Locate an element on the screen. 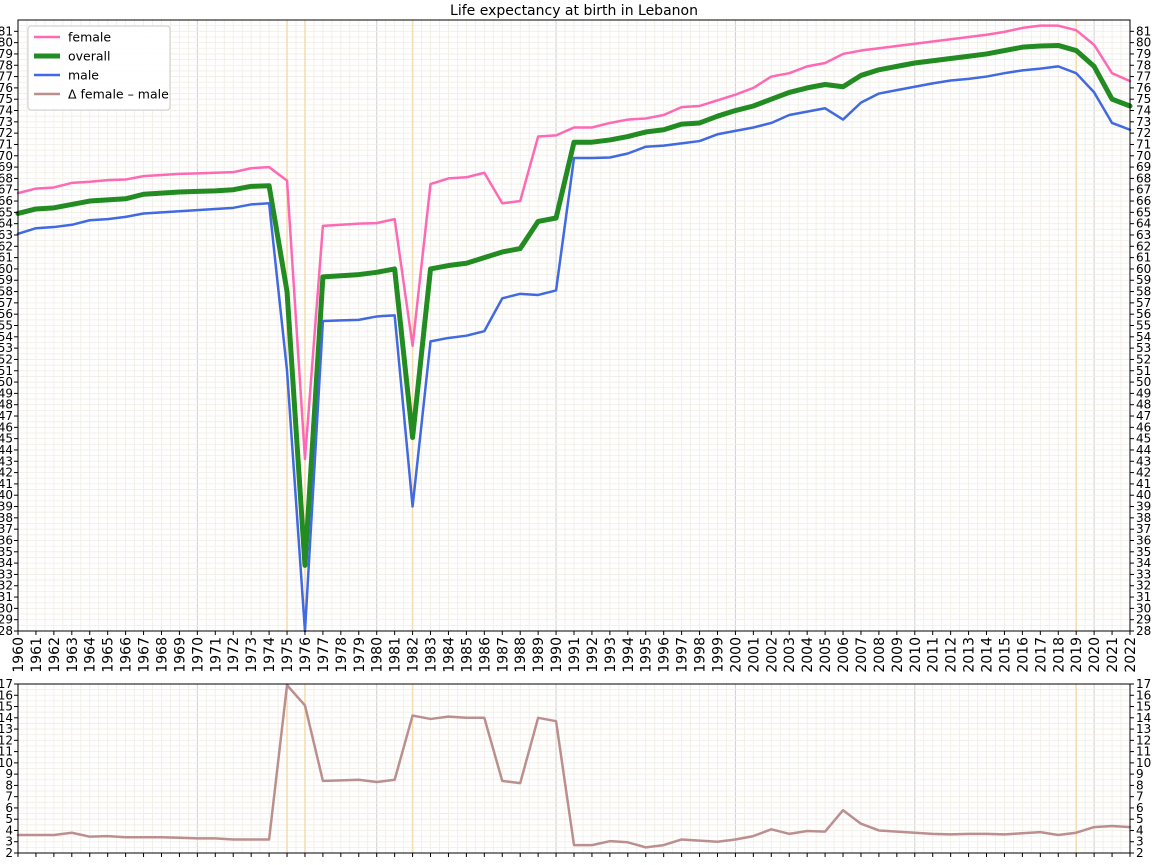  y-tick-label: 17 is located at coordinates (1143, 684).